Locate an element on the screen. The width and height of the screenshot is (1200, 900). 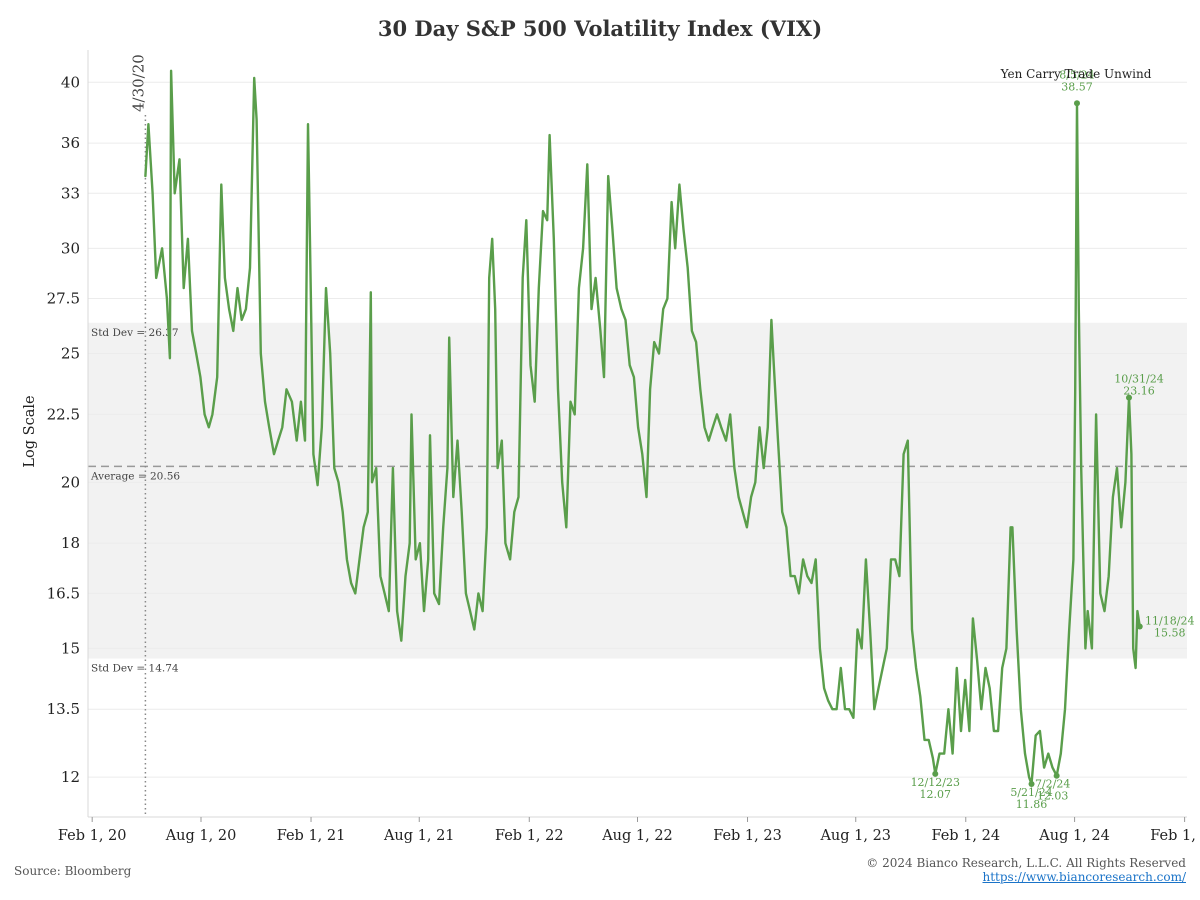
y-tick-label: 13.5 is located at coordinates (63, 709).